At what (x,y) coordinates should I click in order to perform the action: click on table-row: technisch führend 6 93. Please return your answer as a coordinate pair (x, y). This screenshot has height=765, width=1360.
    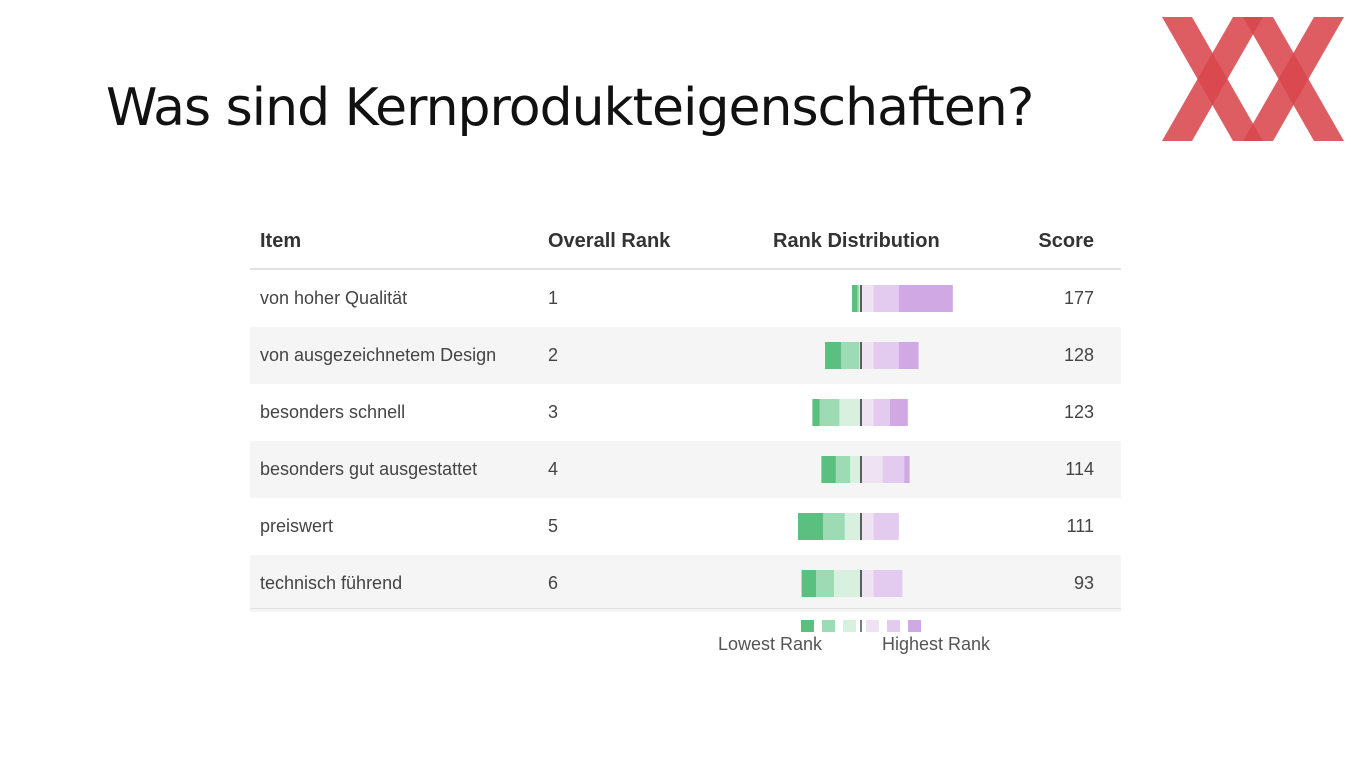
    Looking at the image, I should click on (685, 583).